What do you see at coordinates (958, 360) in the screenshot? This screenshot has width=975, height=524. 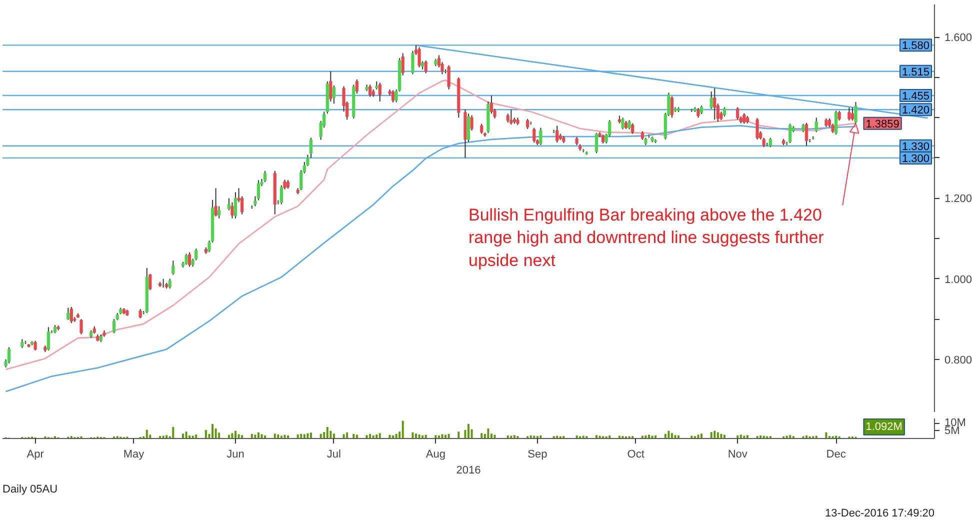 I see `y-tick-label: 0.800` at bounding box center [958, 360].